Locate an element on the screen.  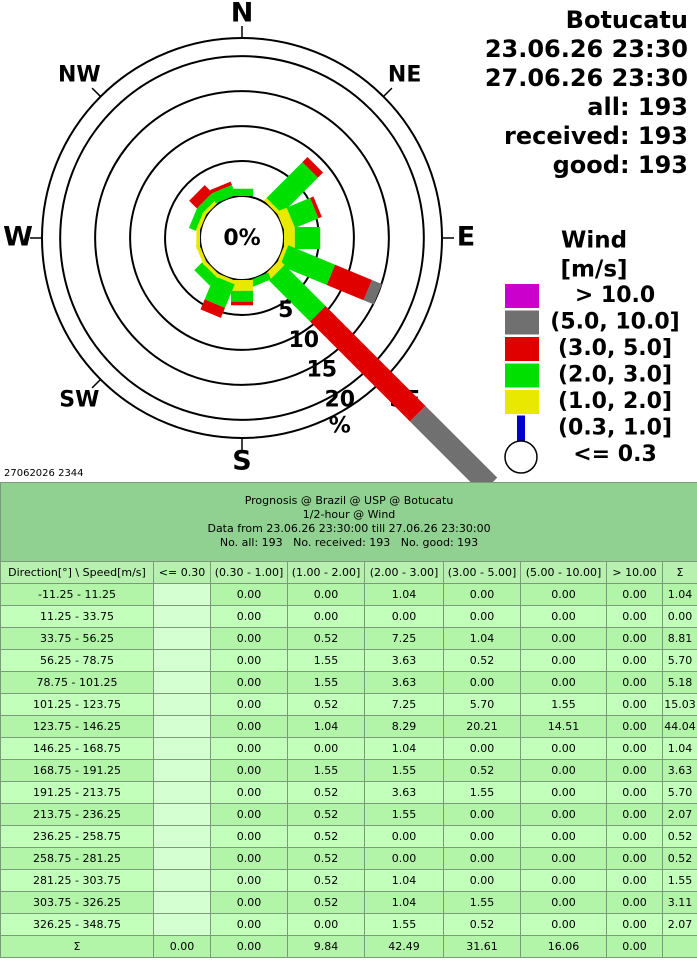
table-cell: 7.25 is located at coordinates (404, 704).